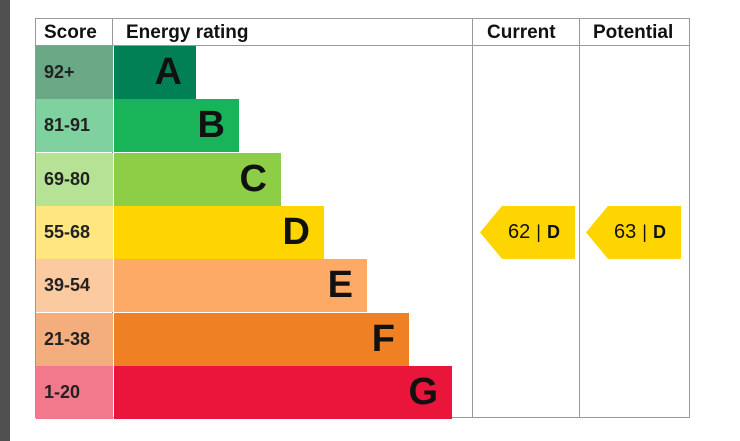 The height and width of the screenshot is (441, 740). I want to click on band-score-a: 92+, so click(74, 72).